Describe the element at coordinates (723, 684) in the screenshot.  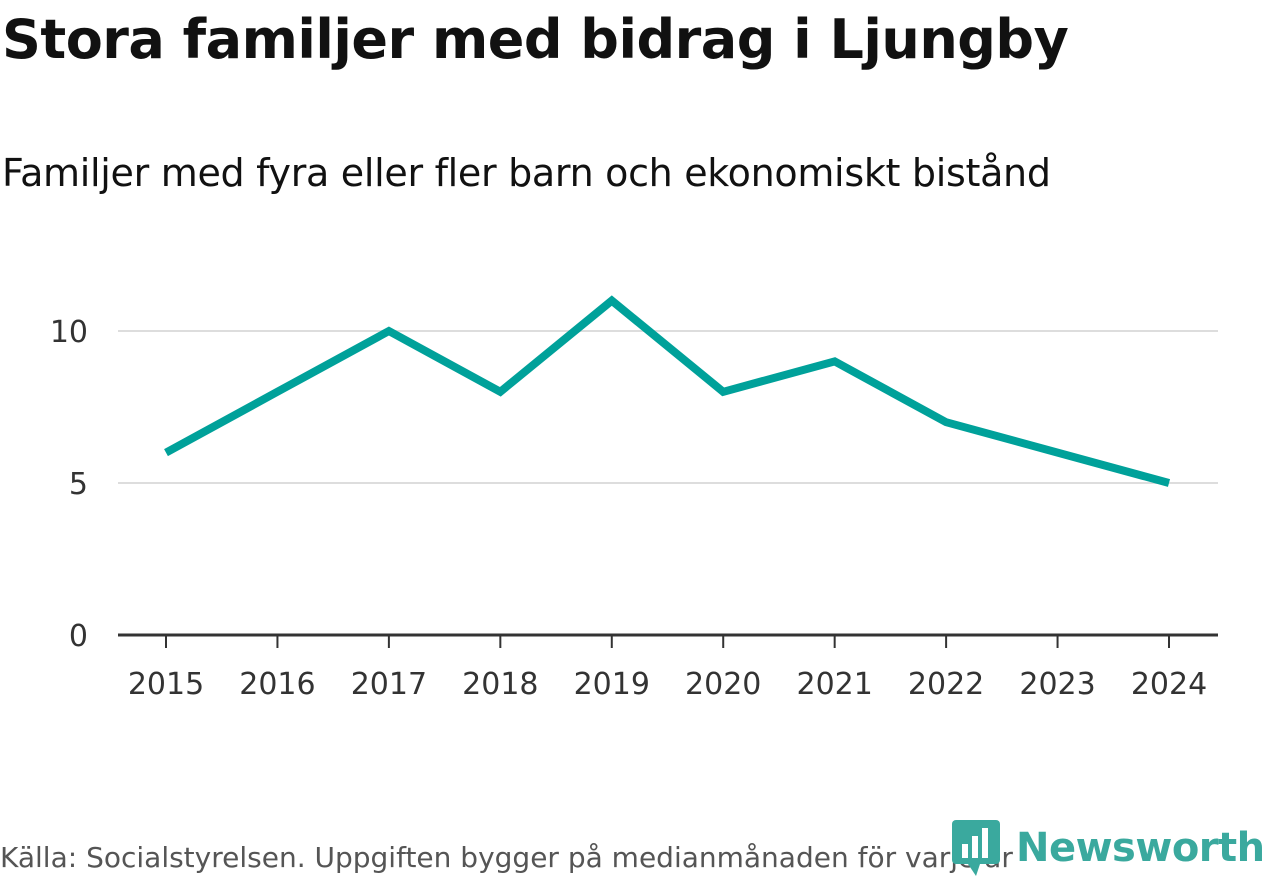
I see `x-tick-label-2020: 2020` at that location.